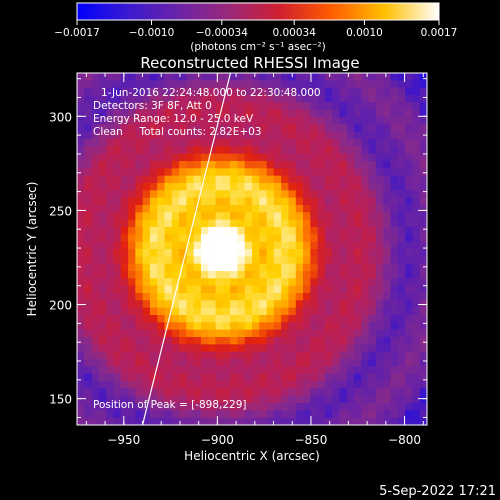 The width and height of the screenshot is (500, 500). What do you see at coordinates (217, 440) in the screenshot?
I see `x-tick-label: −900` at bounding box center [217, 440].